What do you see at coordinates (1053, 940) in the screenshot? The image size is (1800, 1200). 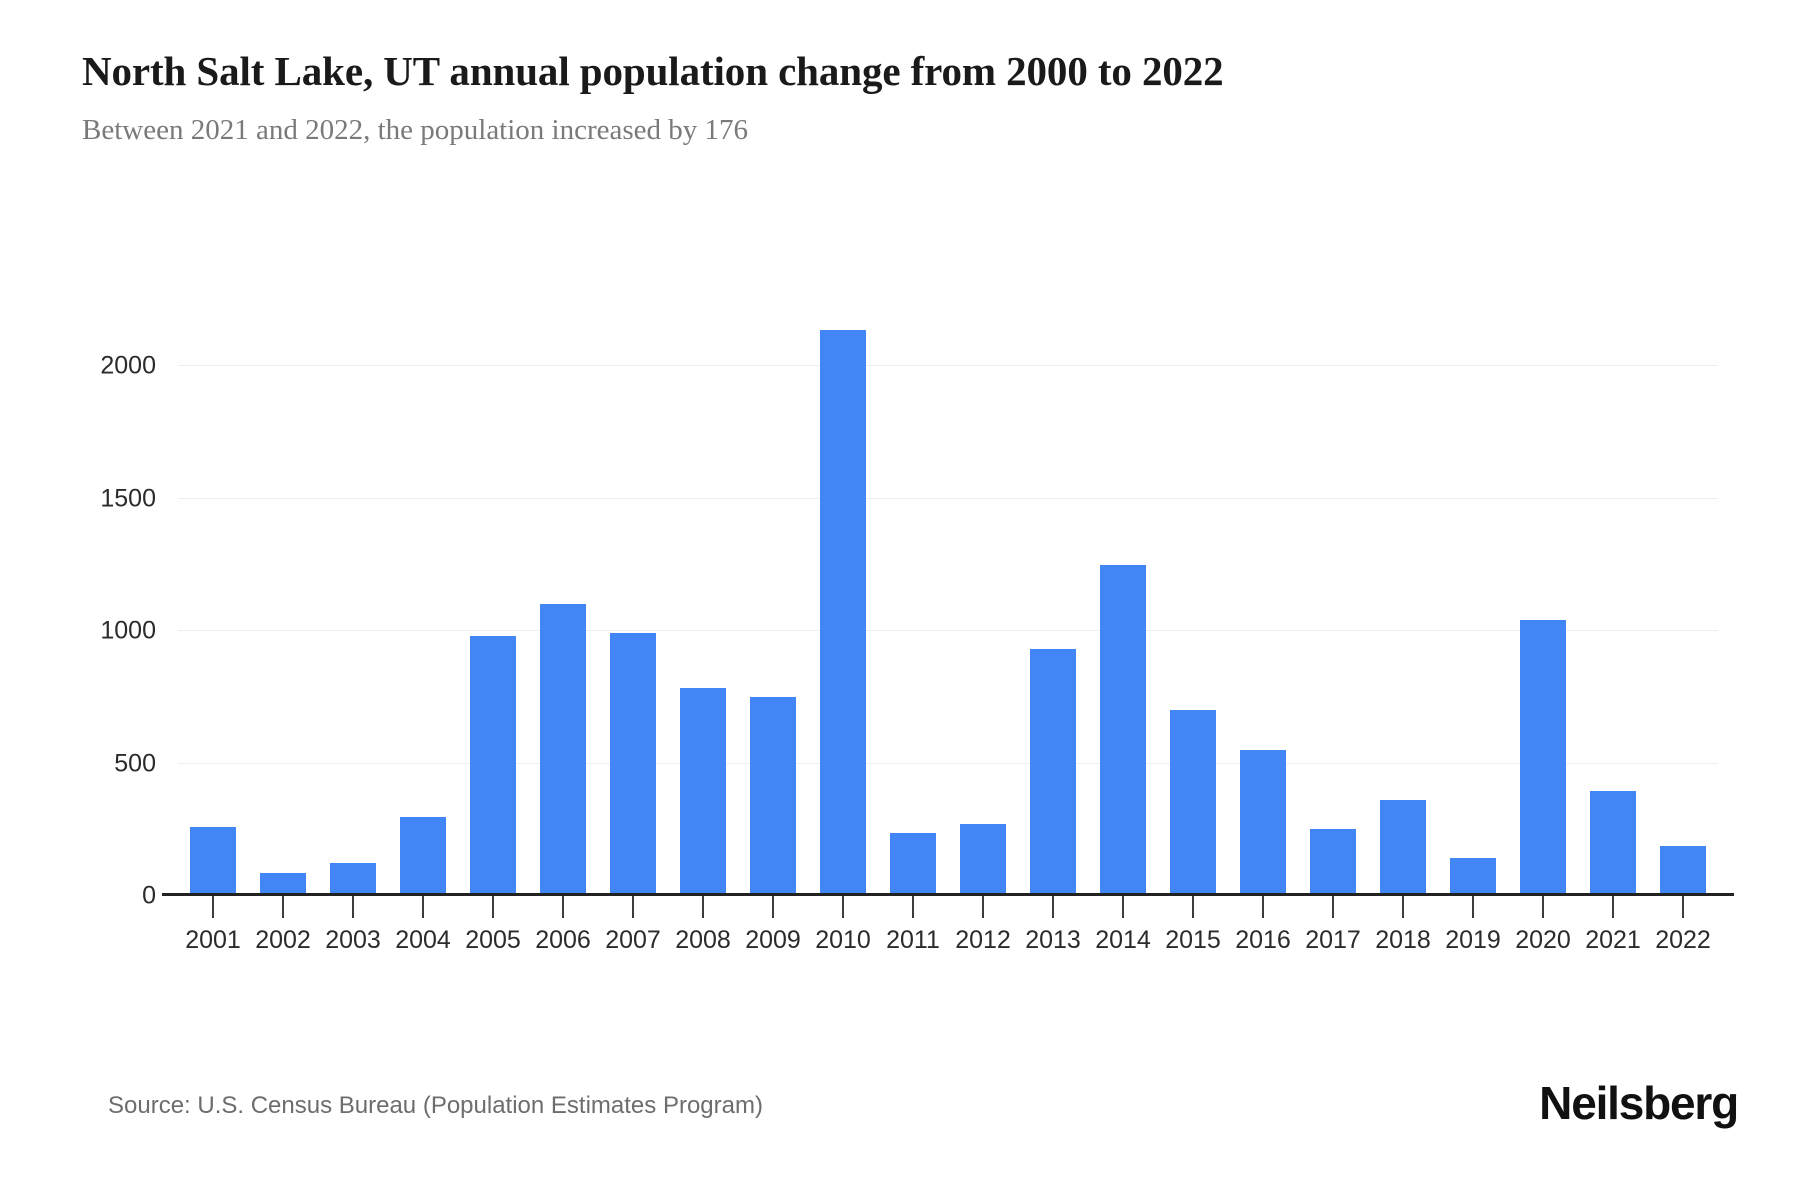 I see `x-axis-tick-label: 2013` at bounding box center [1053, 940].